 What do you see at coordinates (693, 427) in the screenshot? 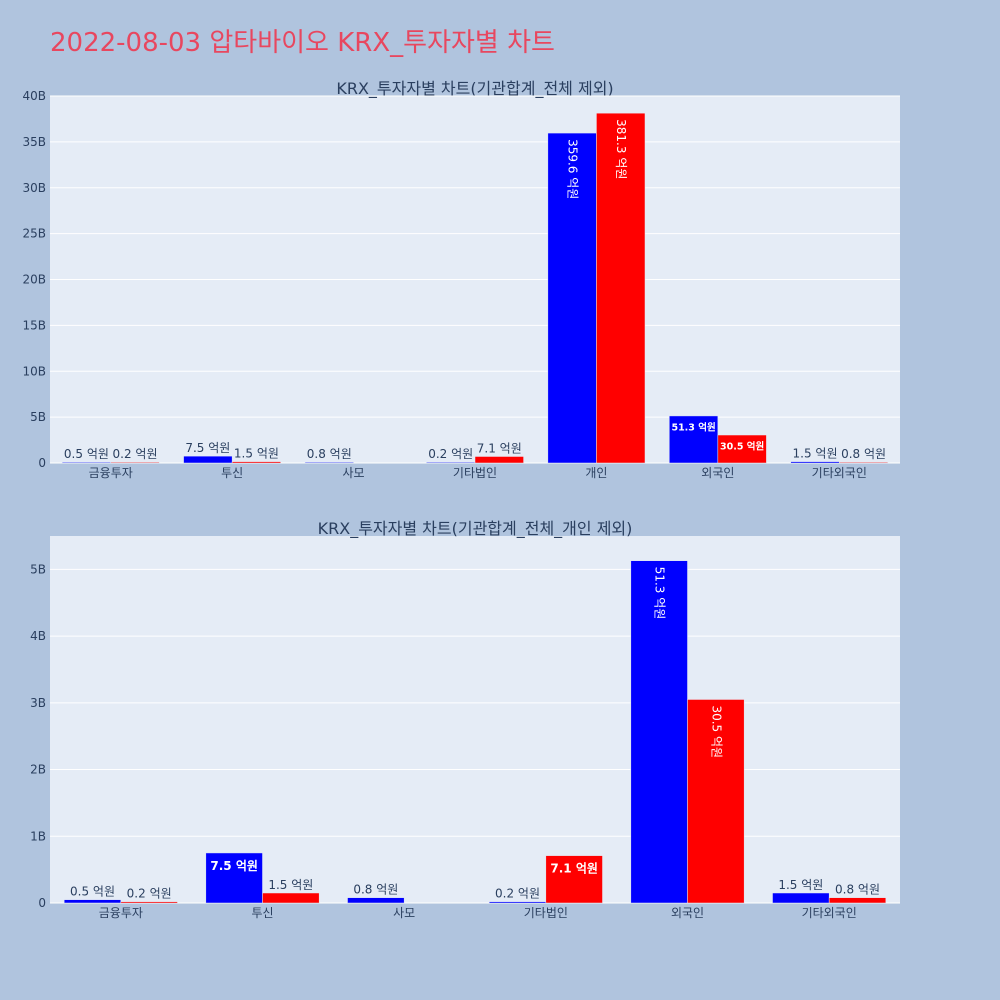
I see `chart-top-data-label: 51.3 억원` at bounding box center [693, 427].